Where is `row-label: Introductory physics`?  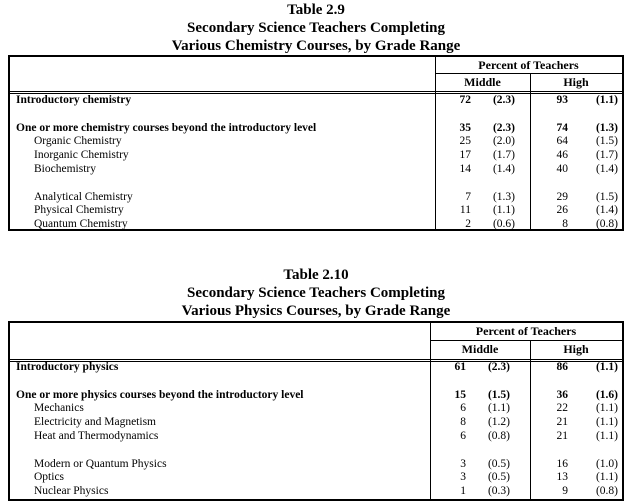
row-label: Introductory physics is located at coordinates (67, 367).